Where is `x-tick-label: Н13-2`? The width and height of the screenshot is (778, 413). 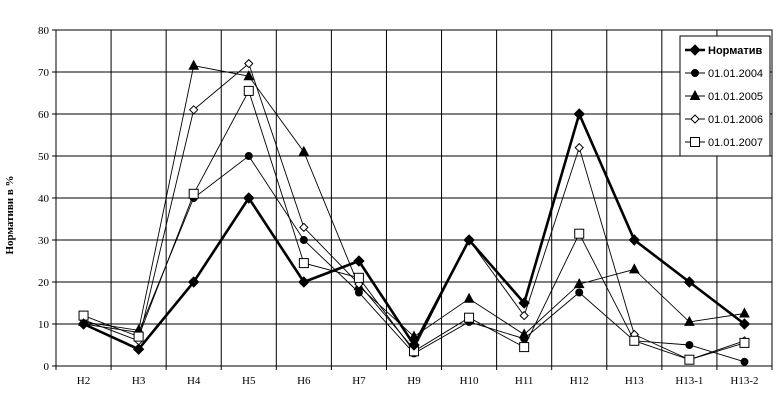 x-tick-label: Н13-2 is located at coordinates (744, 381).